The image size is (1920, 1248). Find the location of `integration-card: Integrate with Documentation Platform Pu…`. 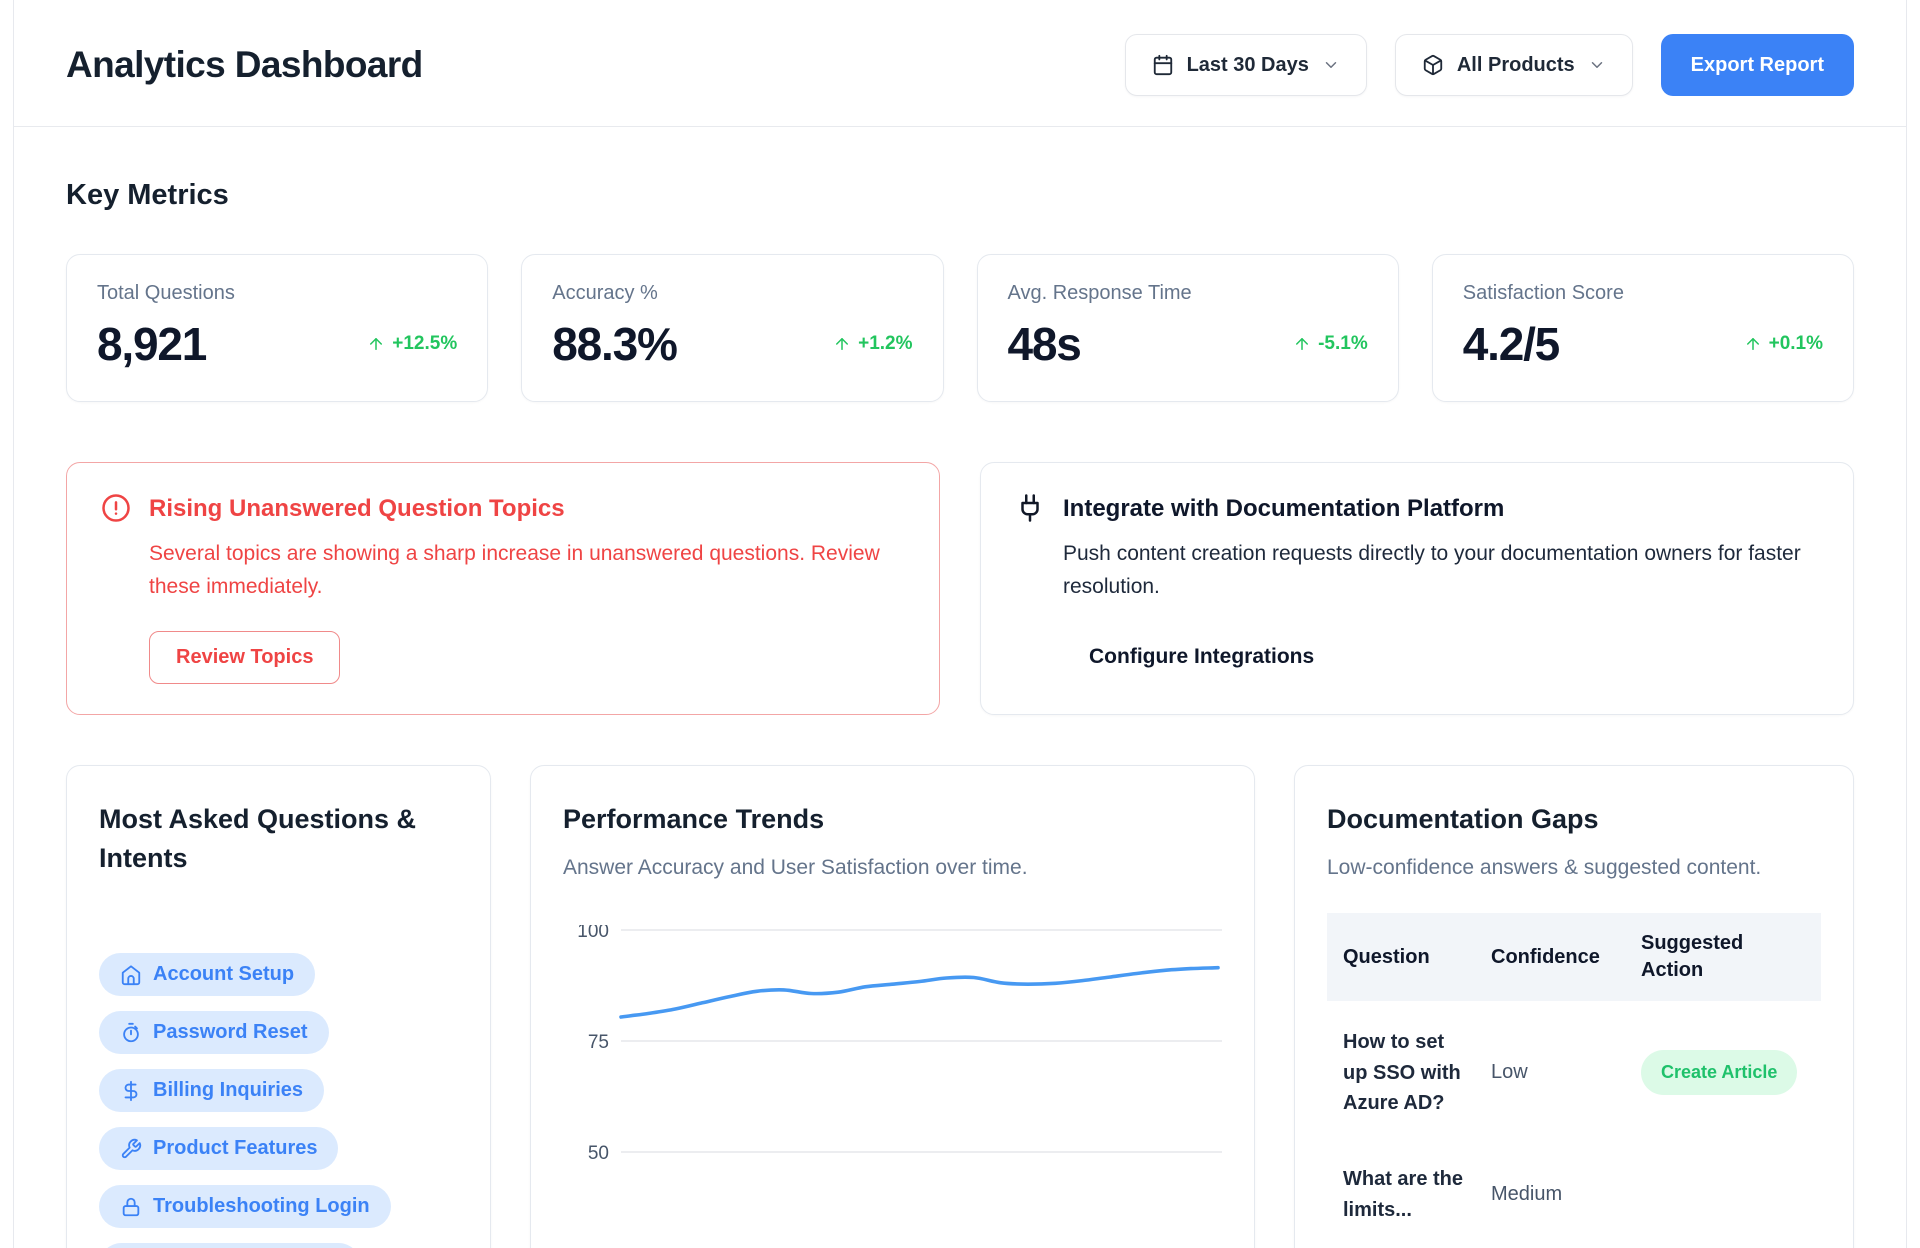

integration-card: Integrate with Documentation Platform Pu… is located at coordinates (1417, 589).